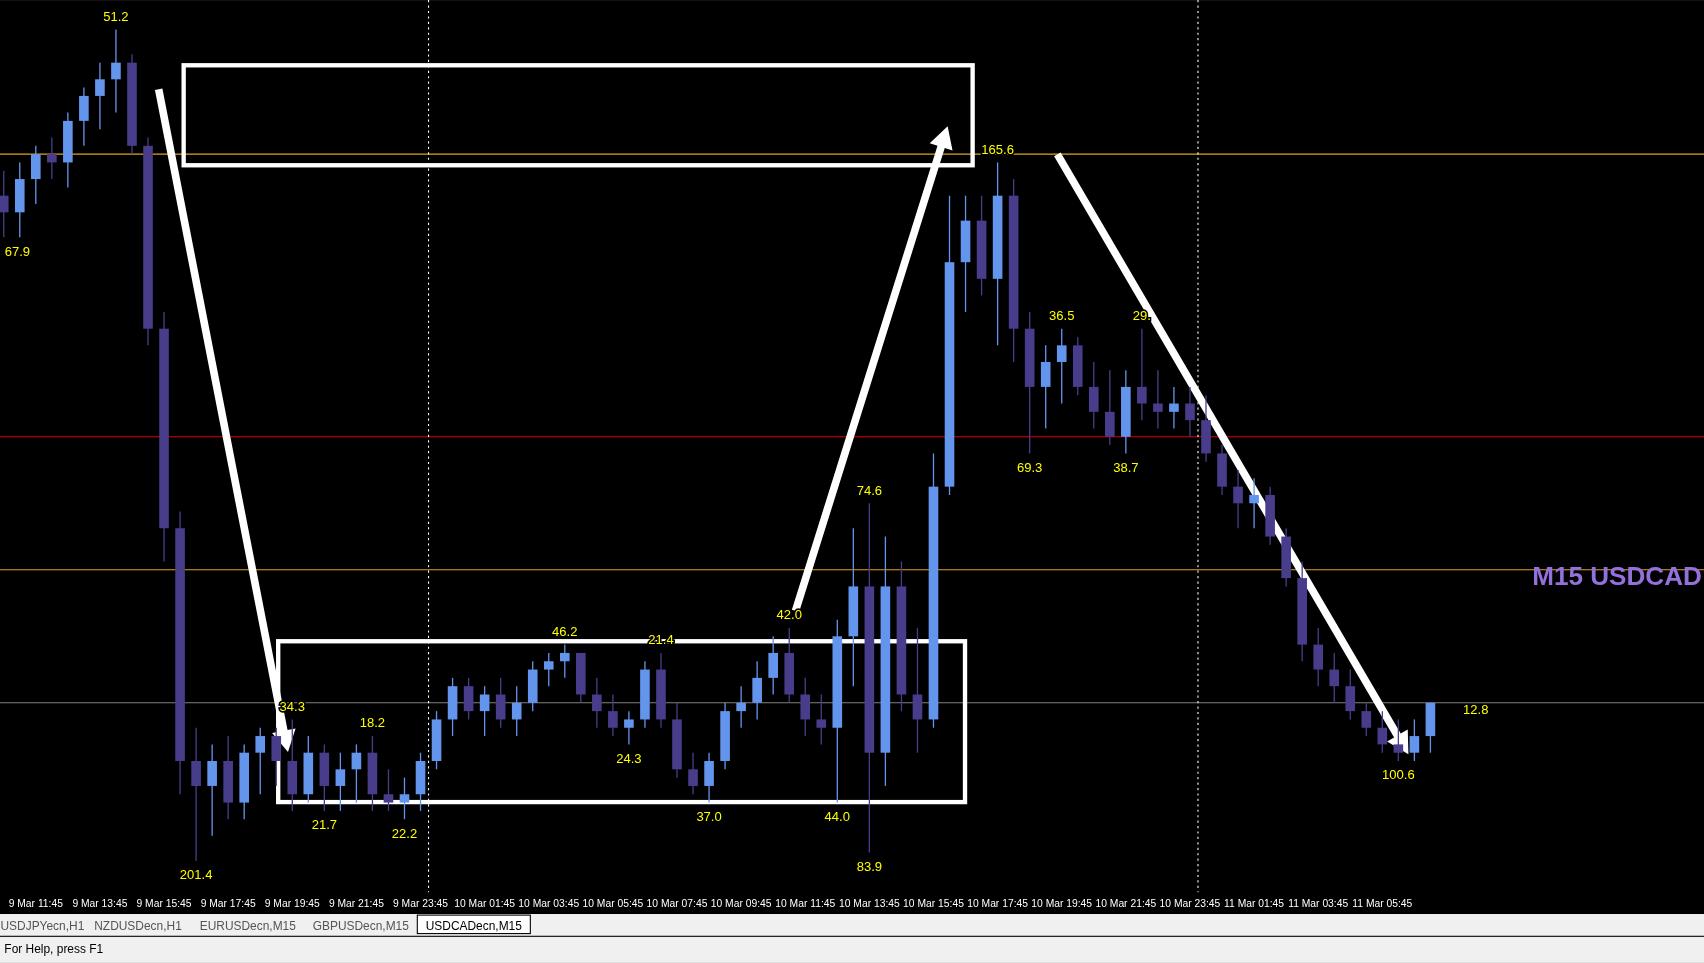 The width and height of the screenshot is (1704, 963). Describe the element at coordinates (1190, 904) in the screenshot. I see `x-tick-label: 10 Mar 23:45` at that location.